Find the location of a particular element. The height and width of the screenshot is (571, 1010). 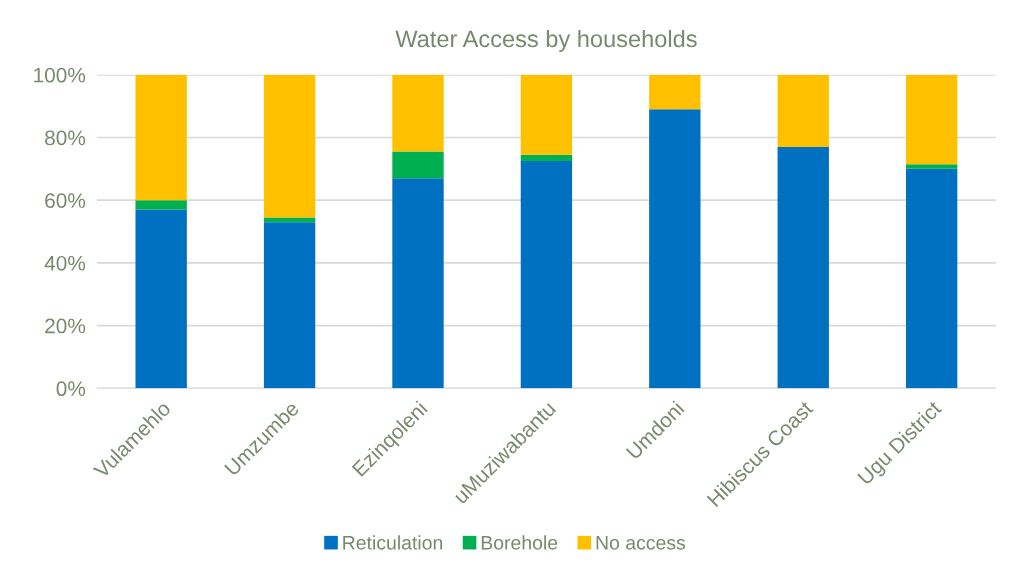

legend-label: Reticulation is located at coordinates (393, 542).